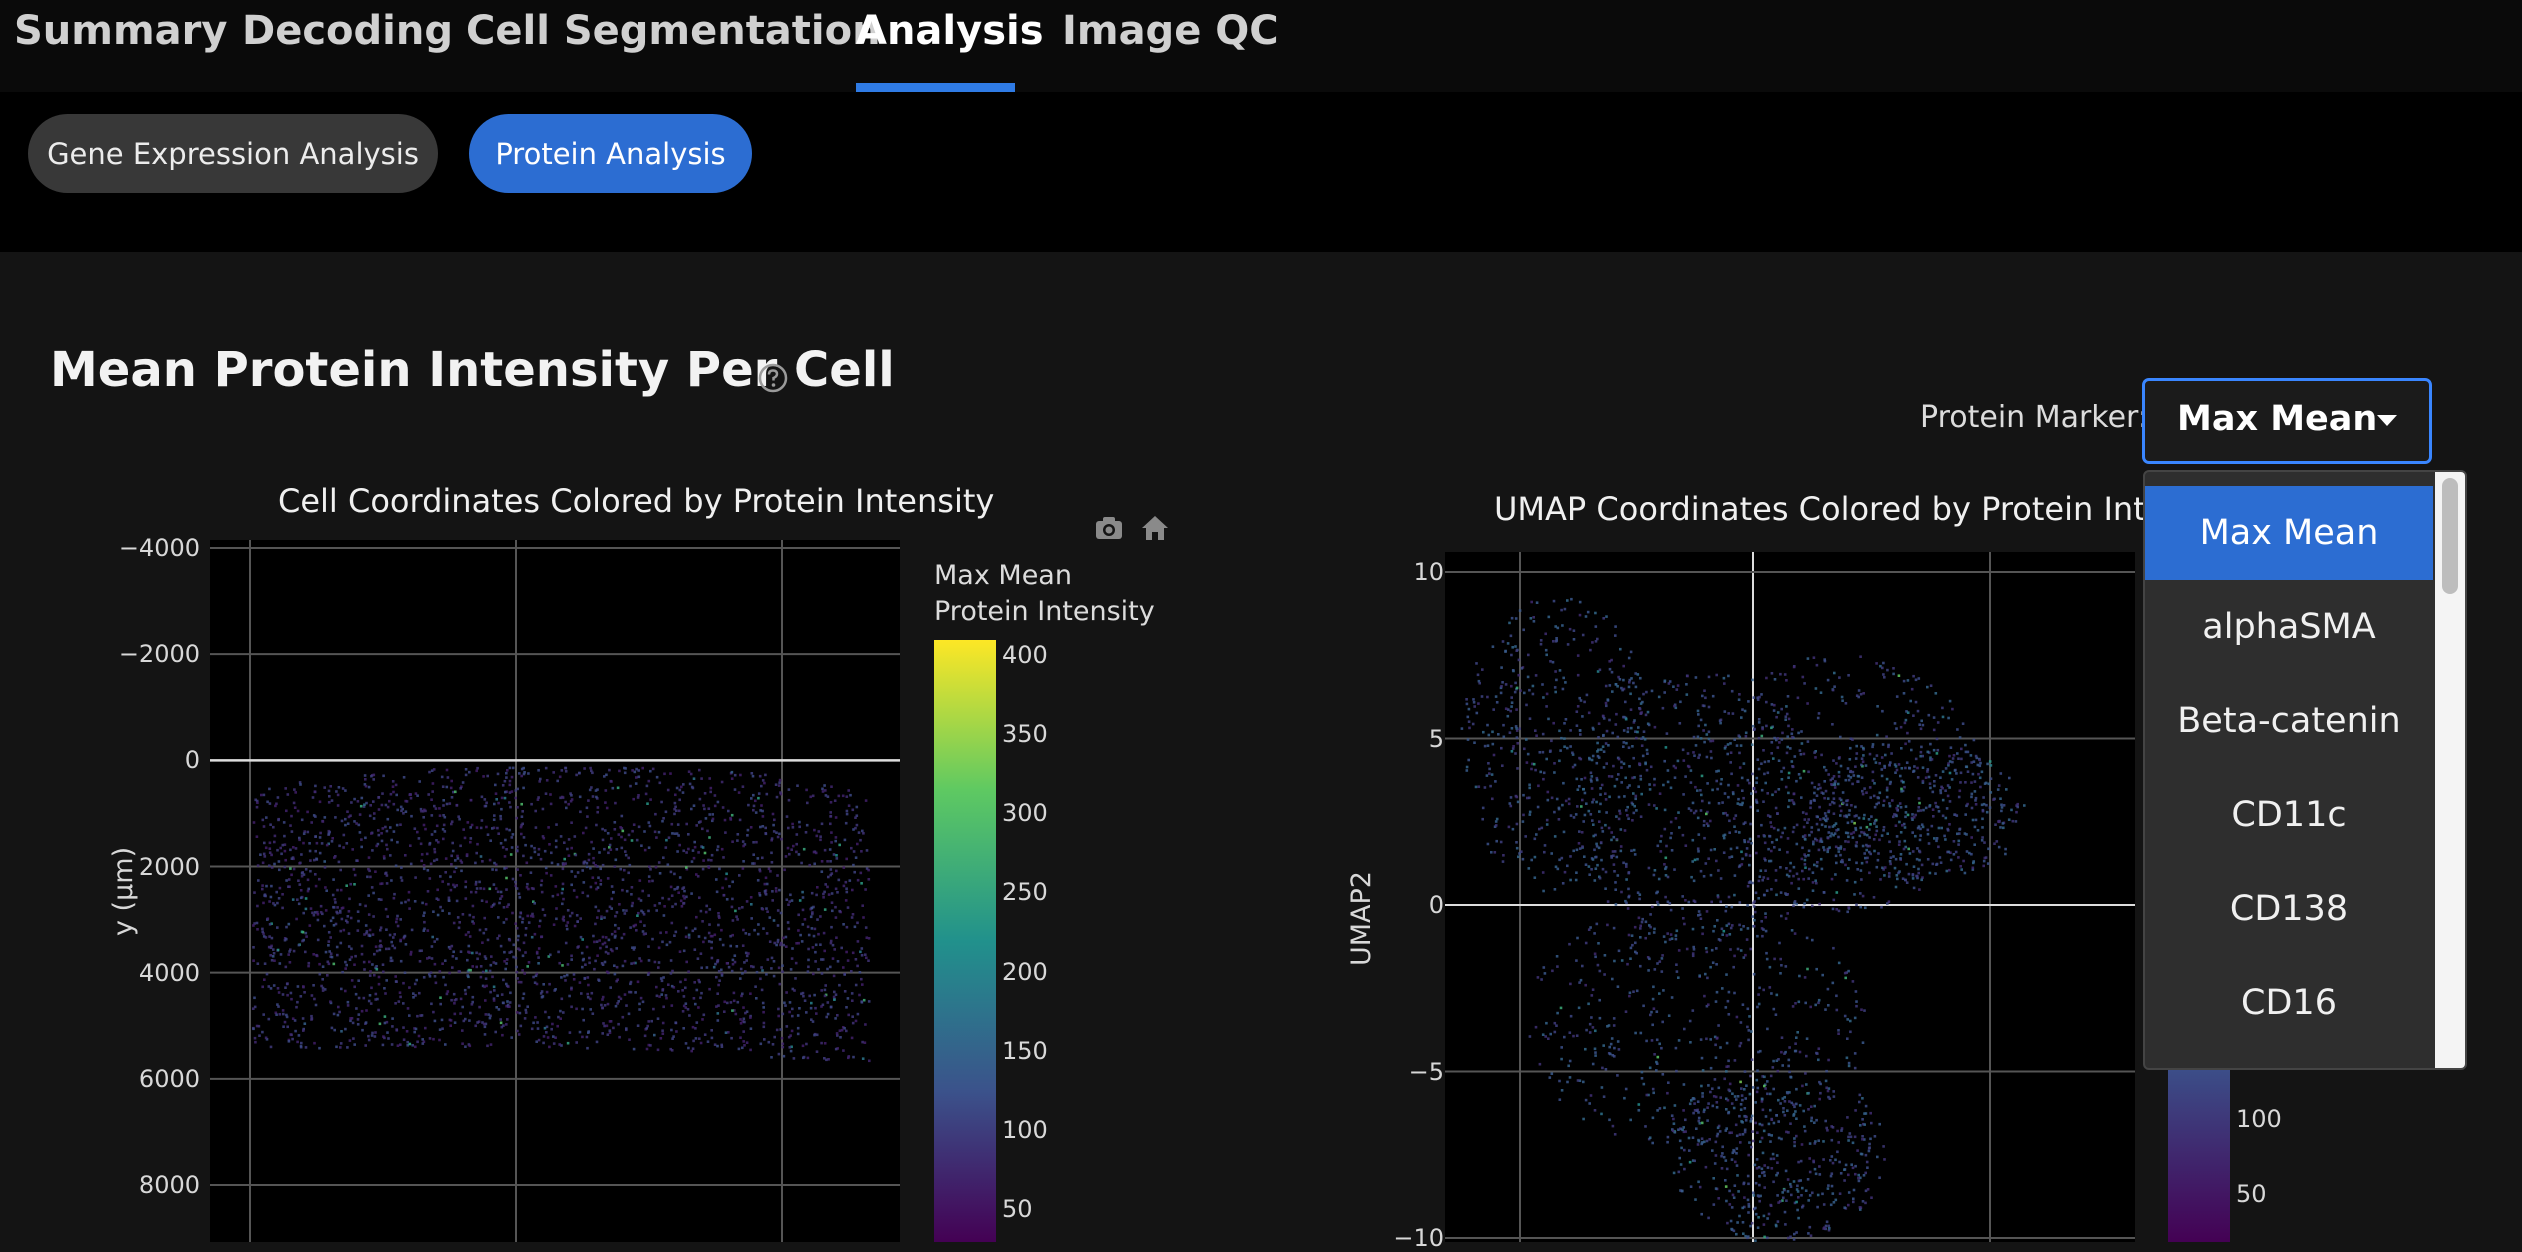 This screenshot has width=2522, height=1252. What do you see at coordinates (1155, 528) in the screenshot?
I see `home-icon` at bounding box center [1155, 528].